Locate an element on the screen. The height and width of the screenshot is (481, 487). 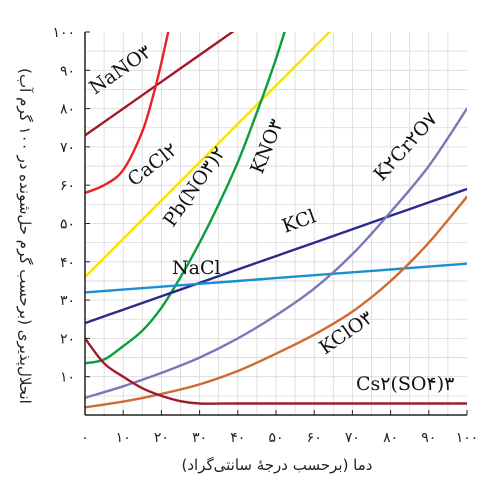
y-tick-label: ۹۰ is located at coordinates (67, 71).